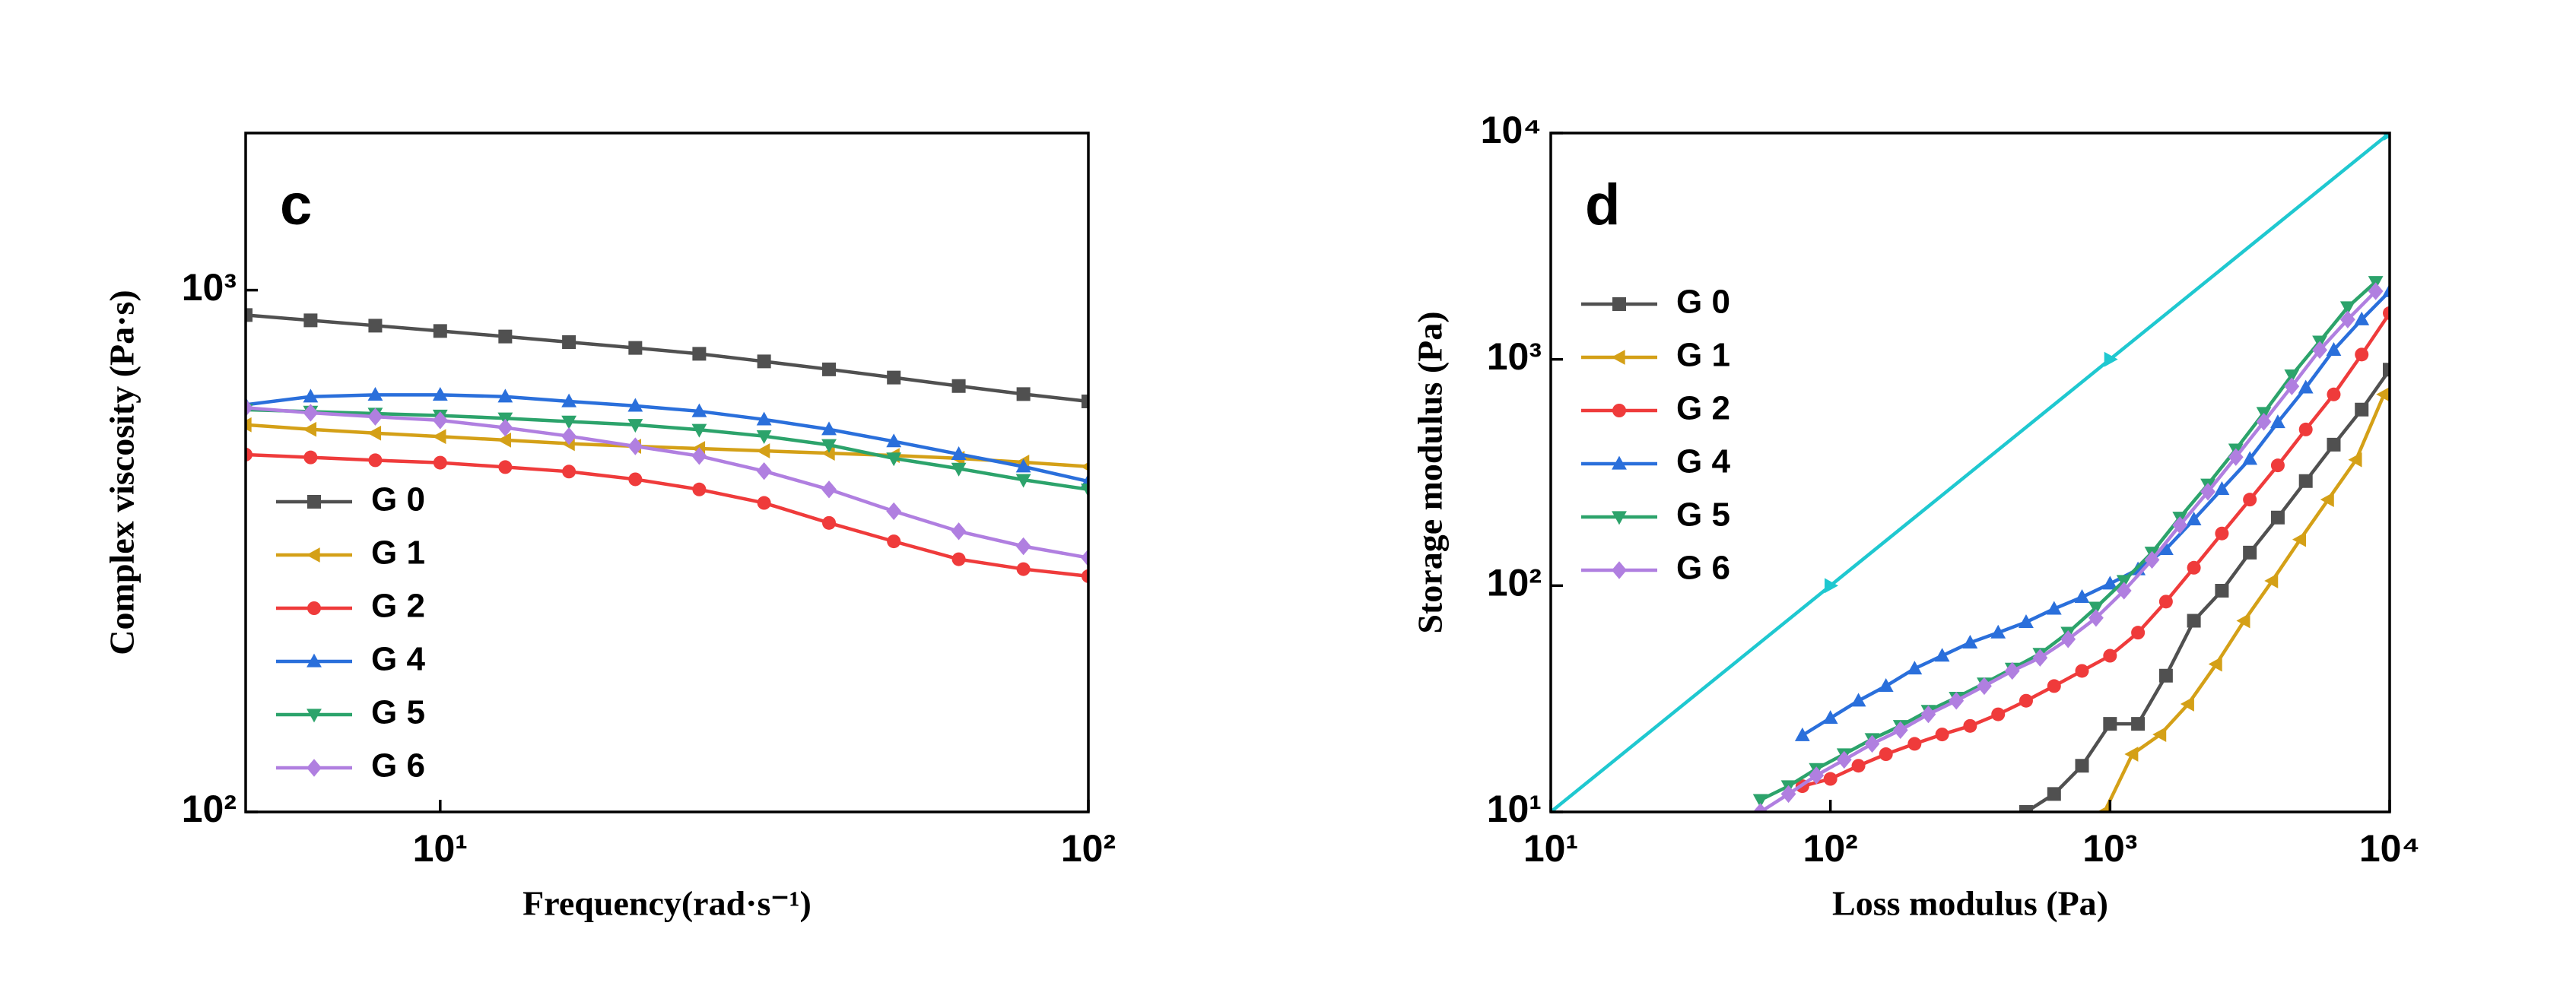 Image resolution: width=2576 pixels, height=983 pixels. Describe the element at coordinates (1550, 848) in the screenshot. I see `x-tick-label: 10¹` at that location.